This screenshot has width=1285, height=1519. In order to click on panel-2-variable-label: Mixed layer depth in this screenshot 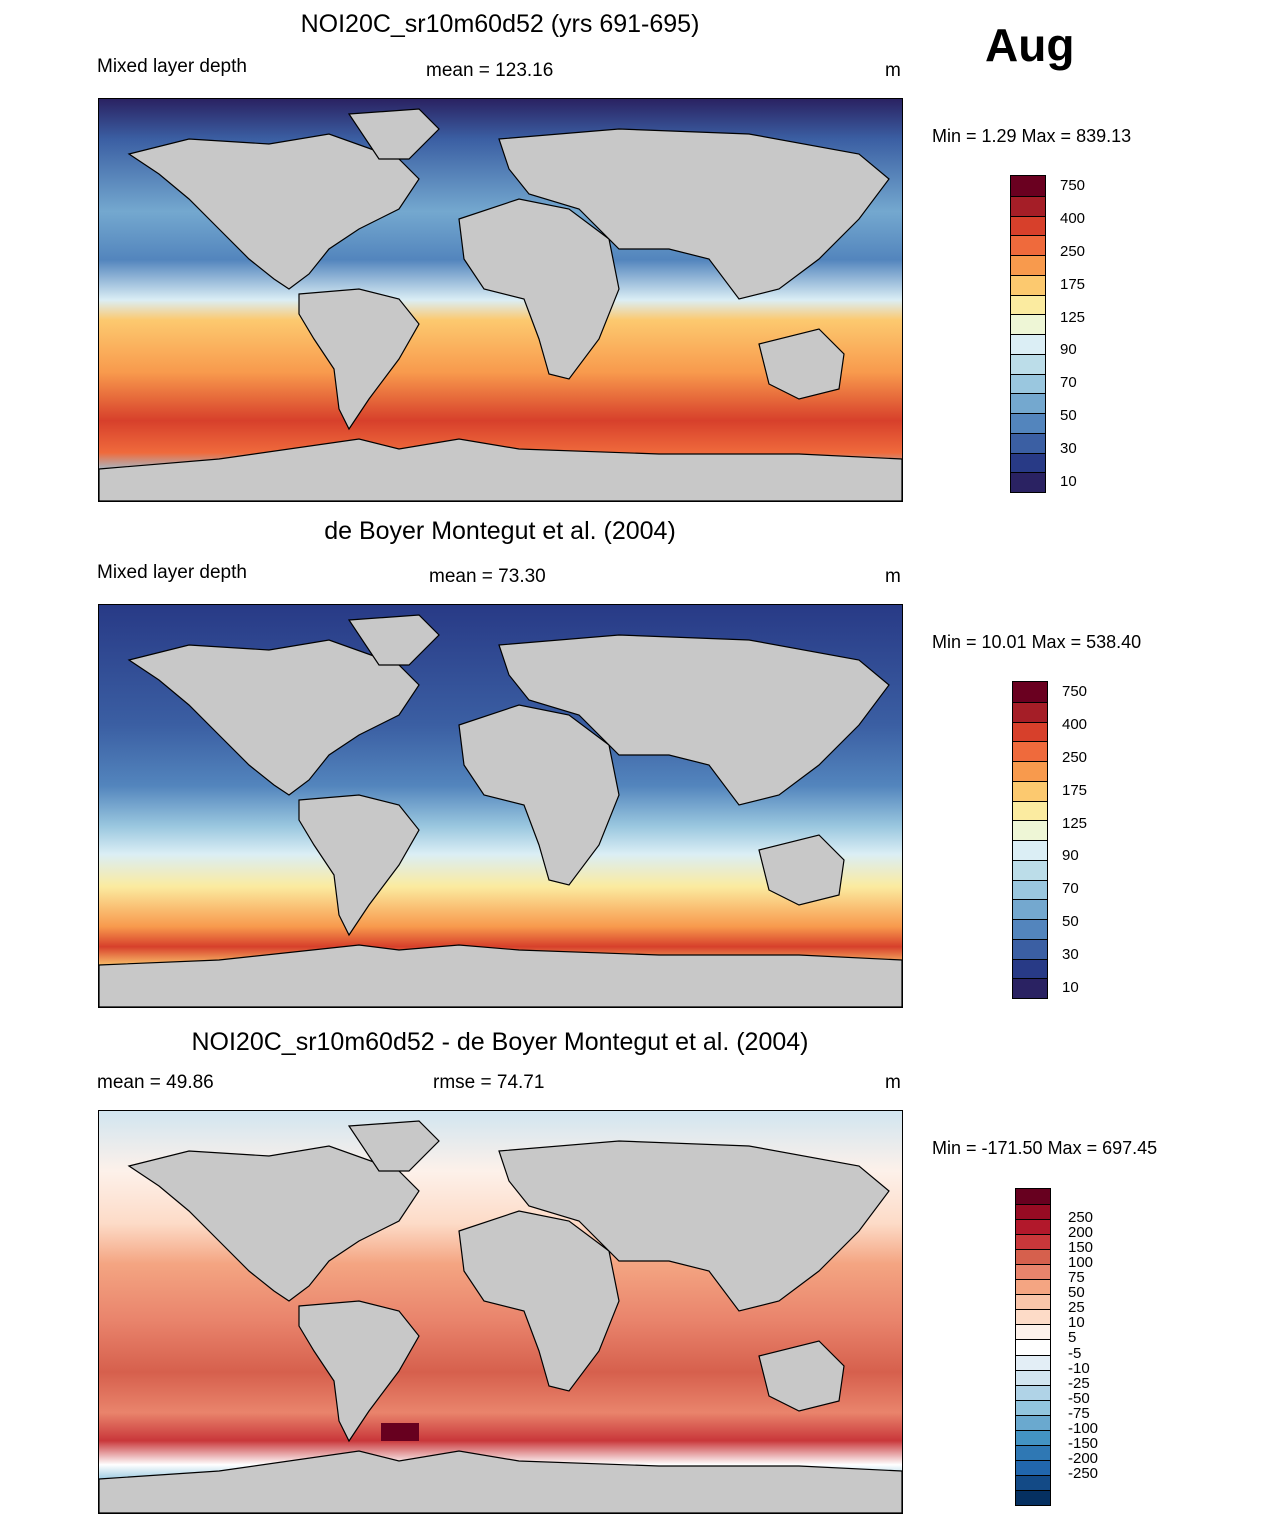, I will do `click(172, 572)`.